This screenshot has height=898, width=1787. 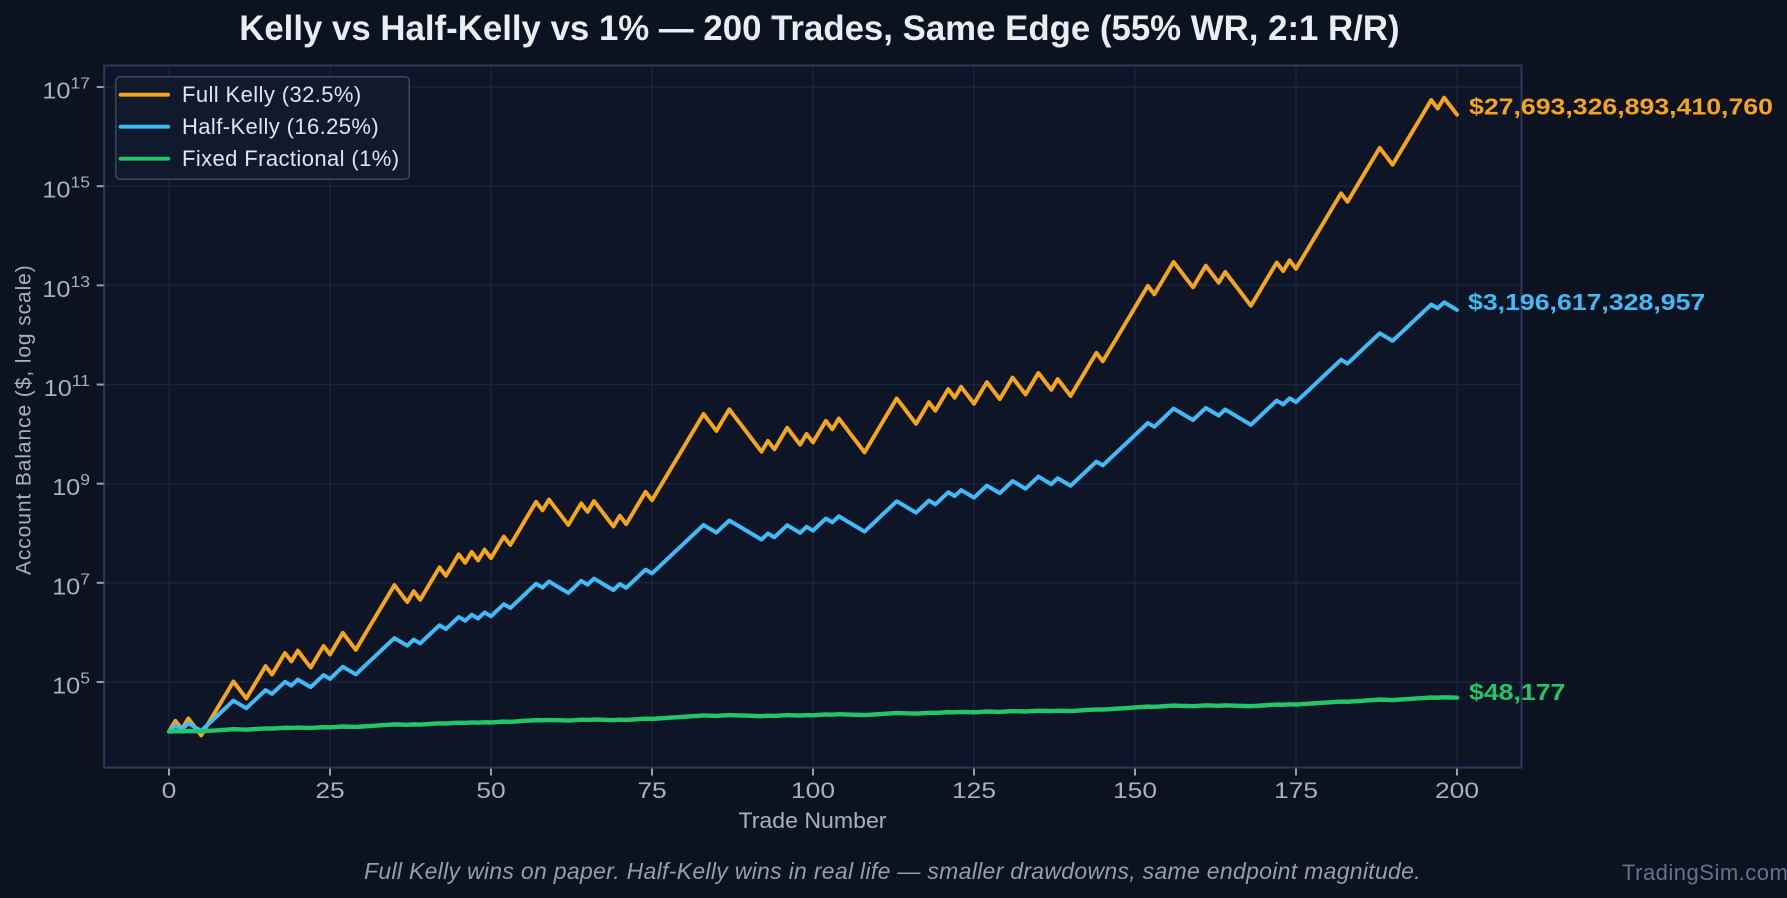 I want to click on svg-text: 109, so click(x=71, y=486).